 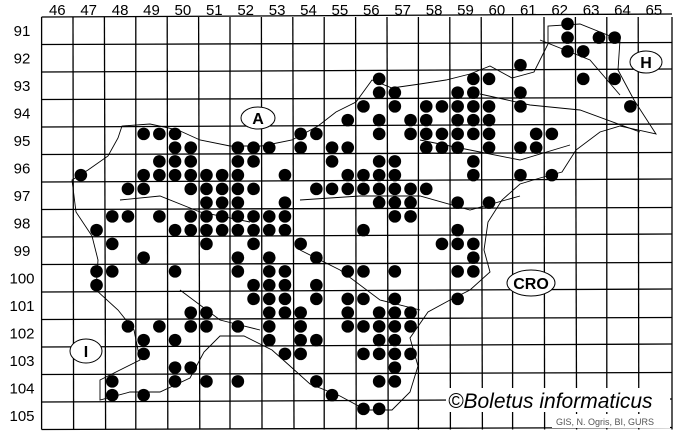 What do you see at coordinates (654, 10) in the screenshot?
I see `column-label: 65` at bounding box center [654, 10].